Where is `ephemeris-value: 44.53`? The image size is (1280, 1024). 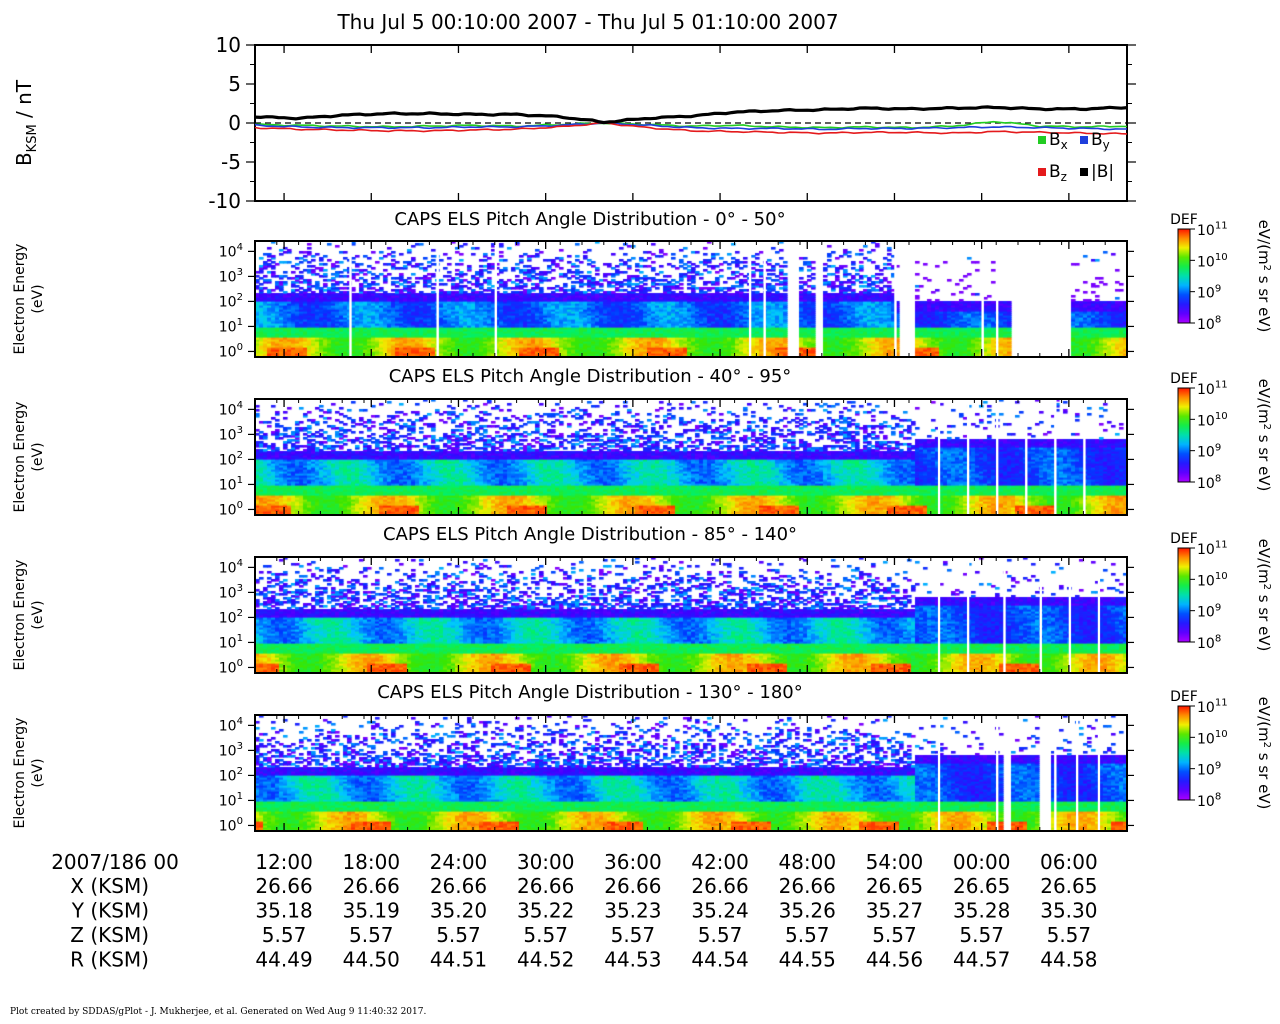 ephemeris-value: 44.53 is located at coordinates (632, 960).